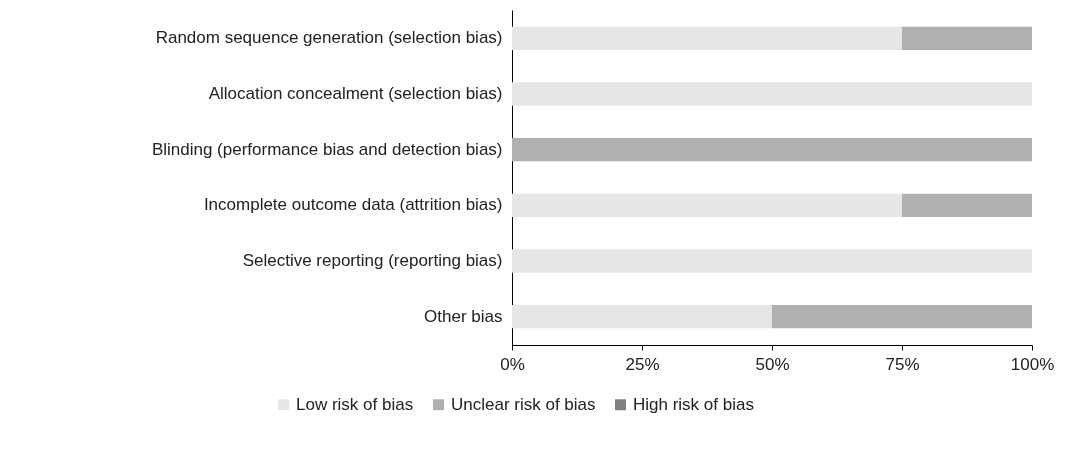 The height and width of the screenshot is (449, 1067). Describe the element at coordinates (355, 404) in the screenshot. I see `legend-label: Low risk of bias` at that location.